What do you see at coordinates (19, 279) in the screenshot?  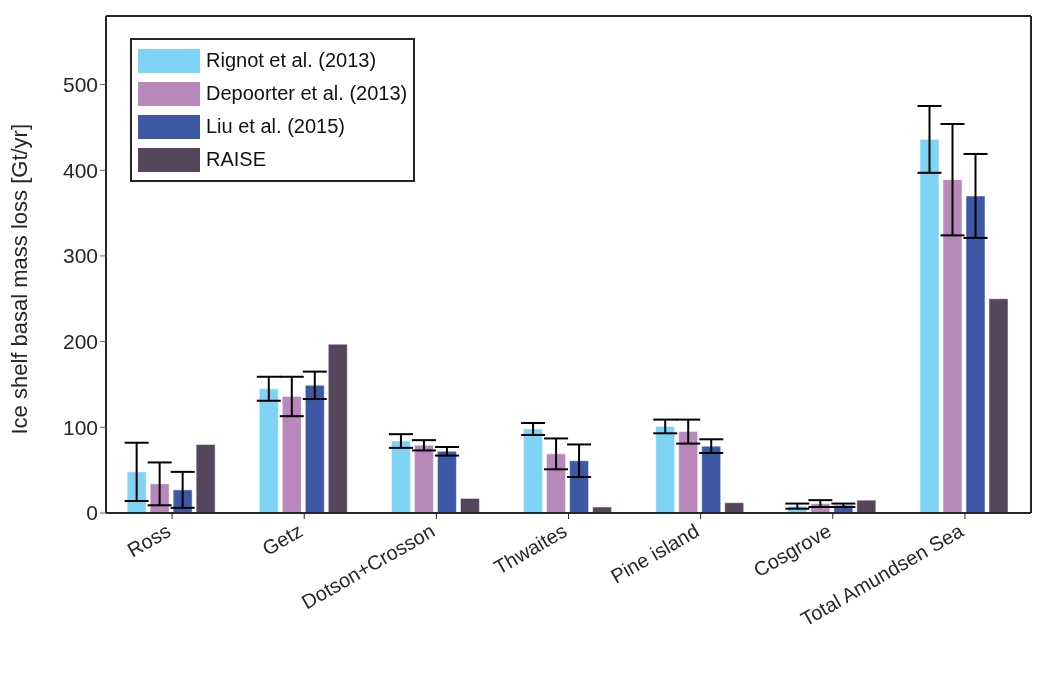 I see `y-axis-title: Ice shelf basal mass loss [Gt/yr]` at bounding box center [19, 279].